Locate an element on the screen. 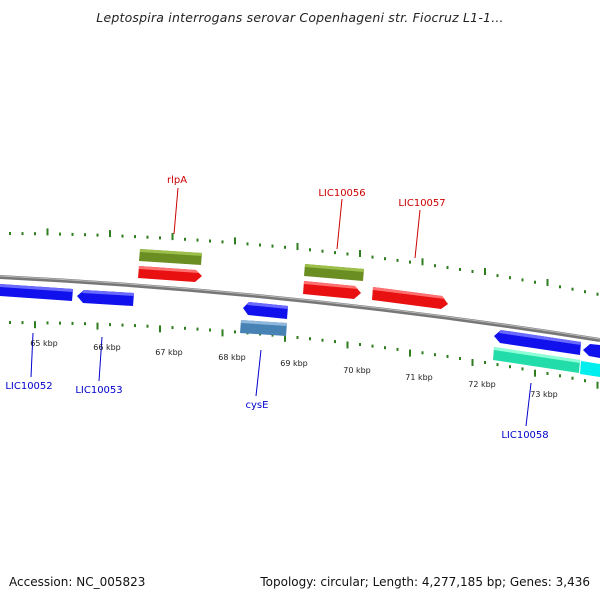  kbp-label-67: 67 kbp is located at coordinates (169, 352).